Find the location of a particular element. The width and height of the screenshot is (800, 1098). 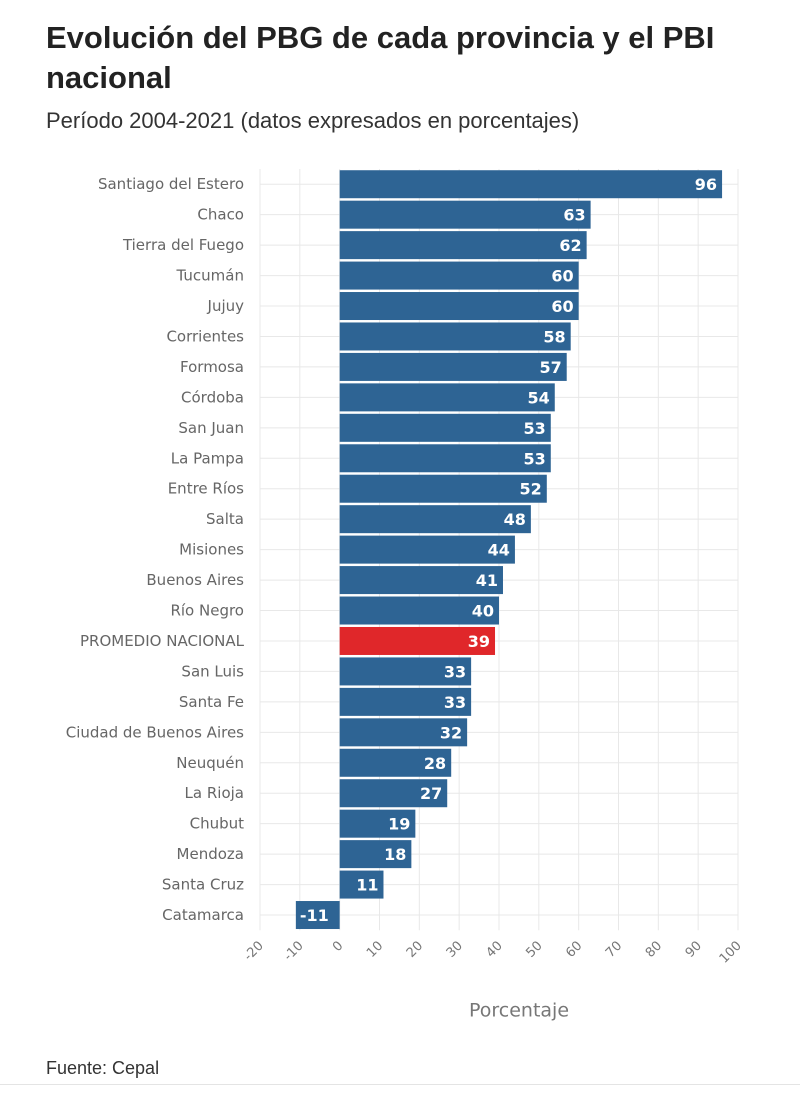

category-label: Jujuy is located at coordinates (226, 306).